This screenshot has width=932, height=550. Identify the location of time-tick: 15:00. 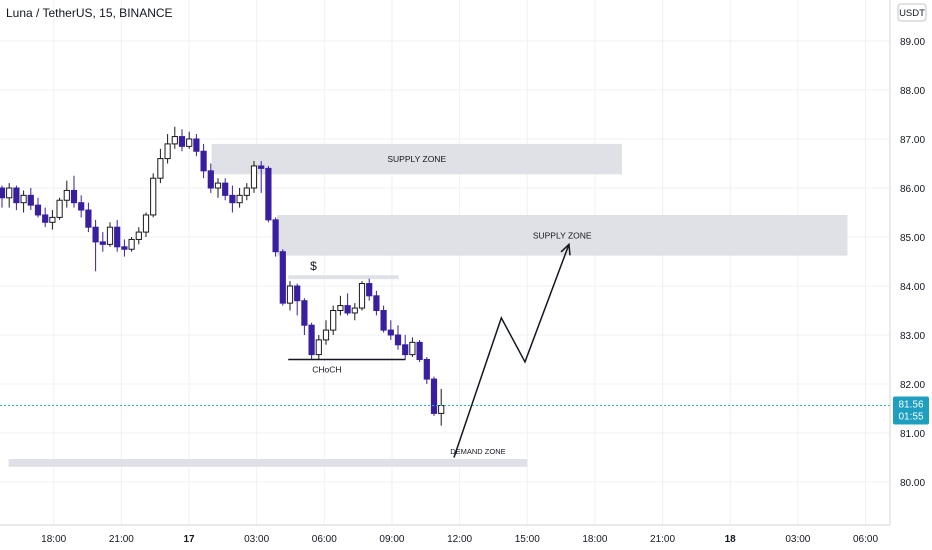
(527, 539).